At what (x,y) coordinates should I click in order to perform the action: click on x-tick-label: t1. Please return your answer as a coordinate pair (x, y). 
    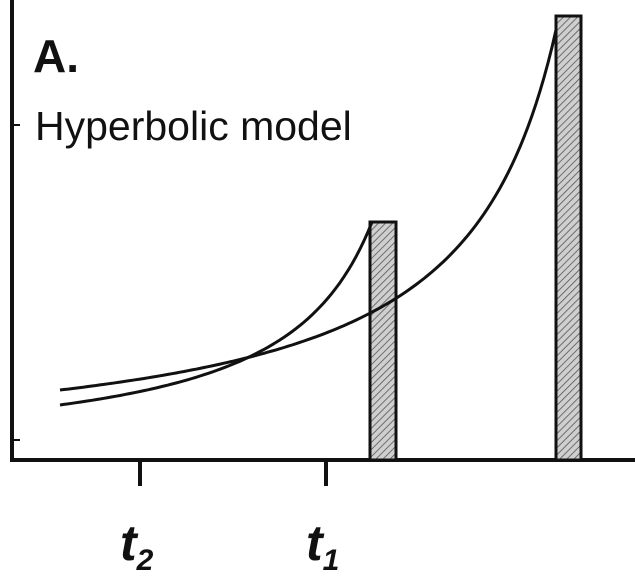
    Looking at the image, I should click on (322, 546).